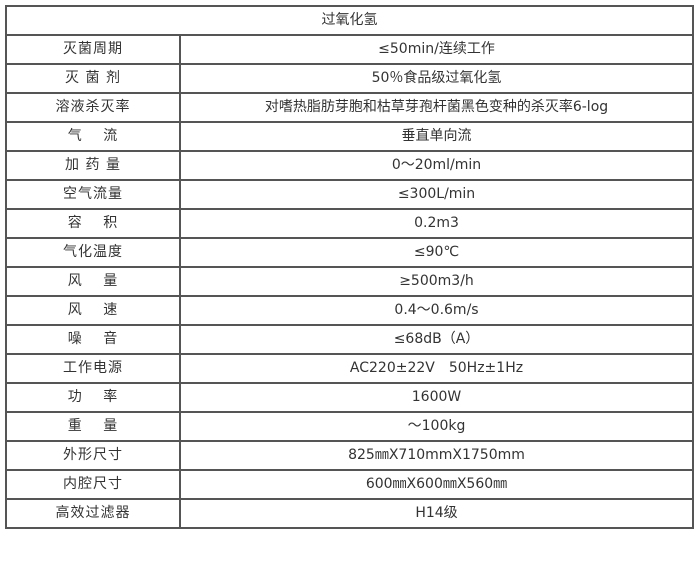 Image resolution: width=700 pixels, height=564 pixels. What do you see at coordinates (93, 484) in the screenshot?
I see `spec-label: 内腔尺寸` at bounding box center [93, 484].